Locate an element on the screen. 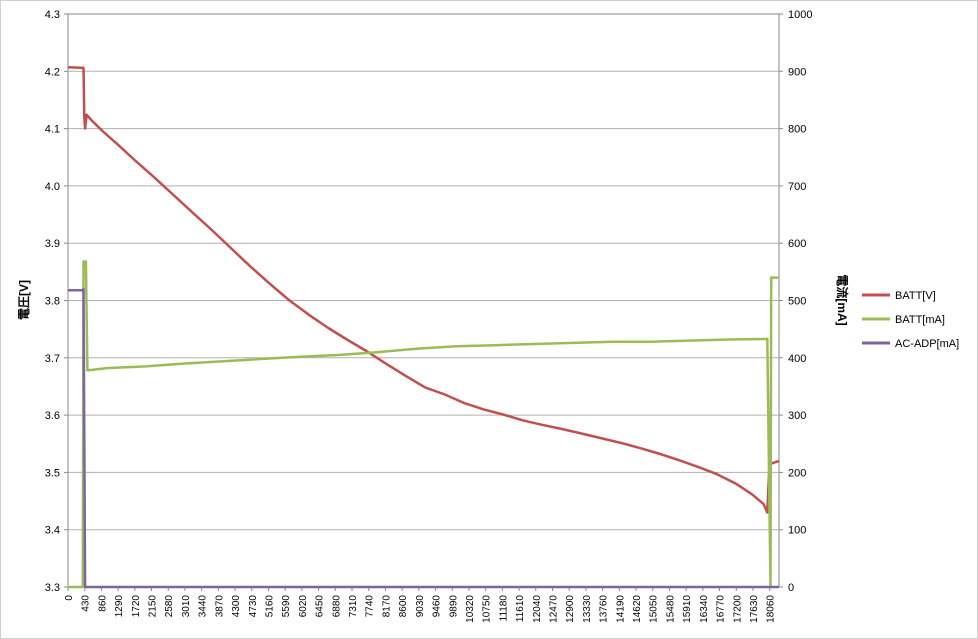  left-tick-label: 4.0 is located at coordinates (52, 187).